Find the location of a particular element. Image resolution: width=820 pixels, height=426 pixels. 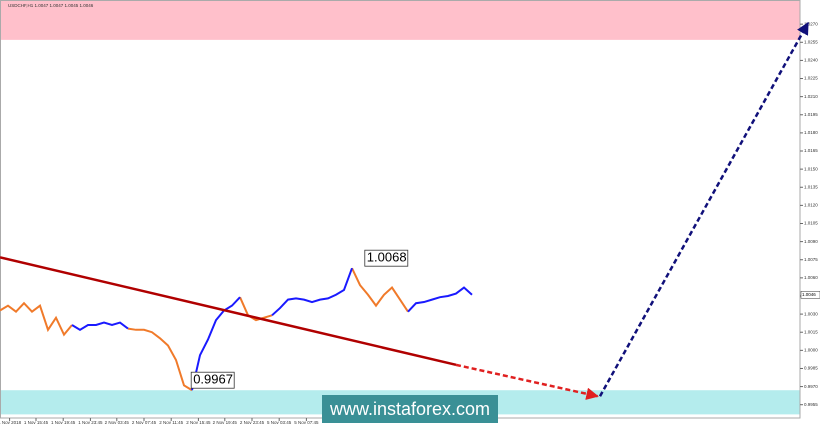

y-tick-label: 0.9985 is located at coordinates (811, 368).